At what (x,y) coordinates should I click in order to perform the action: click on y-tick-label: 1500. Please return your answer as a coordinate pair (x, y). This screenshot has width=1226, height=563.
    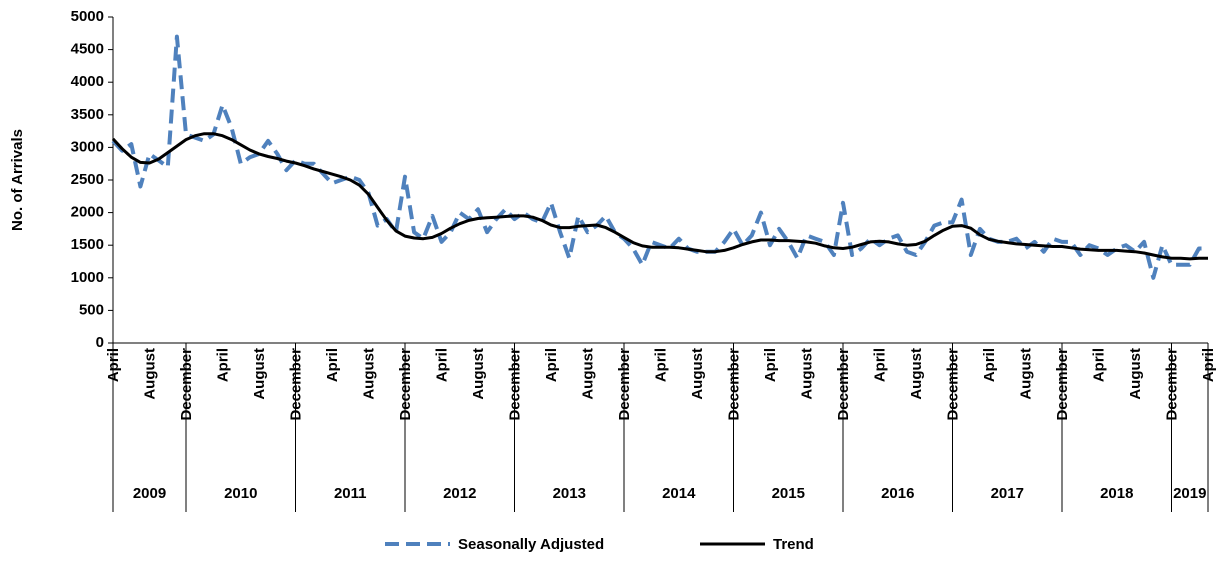
    Looking at the image, I should click on (87, 244).